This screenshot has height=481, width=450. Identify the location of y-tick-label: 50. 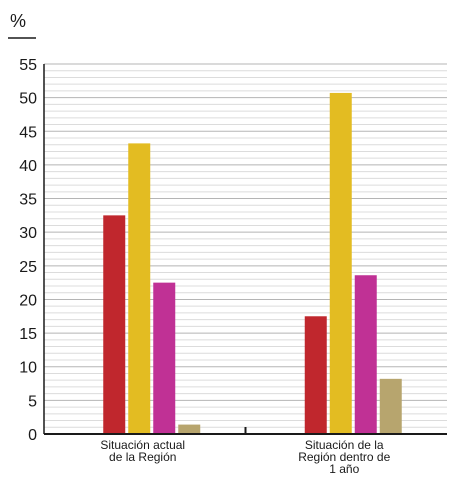
(28, 99).